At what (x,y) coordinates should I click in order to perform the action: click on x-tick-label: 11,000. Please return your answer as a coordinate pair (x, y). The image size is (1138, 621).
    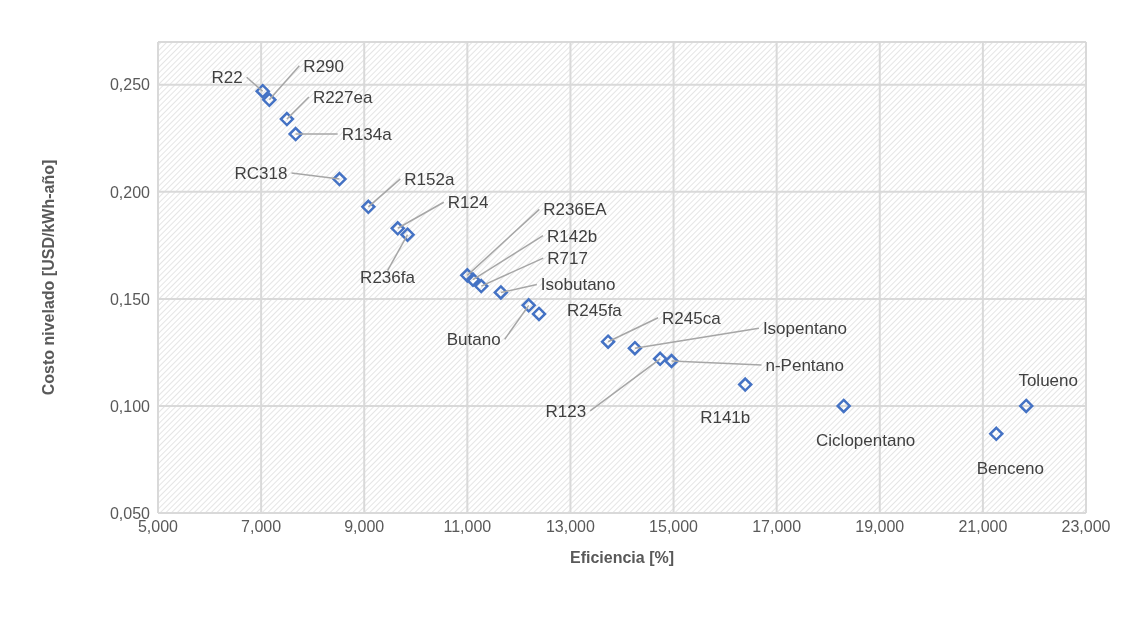
    Looking at the image, I should click on (467, 527).